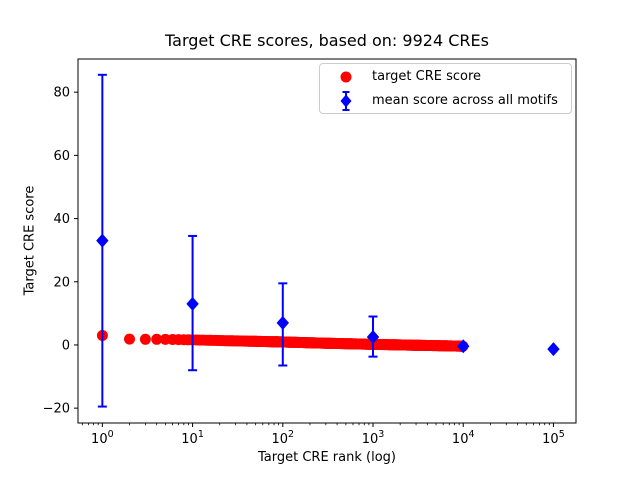 Image resolution: width=640 pixels, height=480 pixels. I want to click on svg-text: 10⁵, so click(553, 438).